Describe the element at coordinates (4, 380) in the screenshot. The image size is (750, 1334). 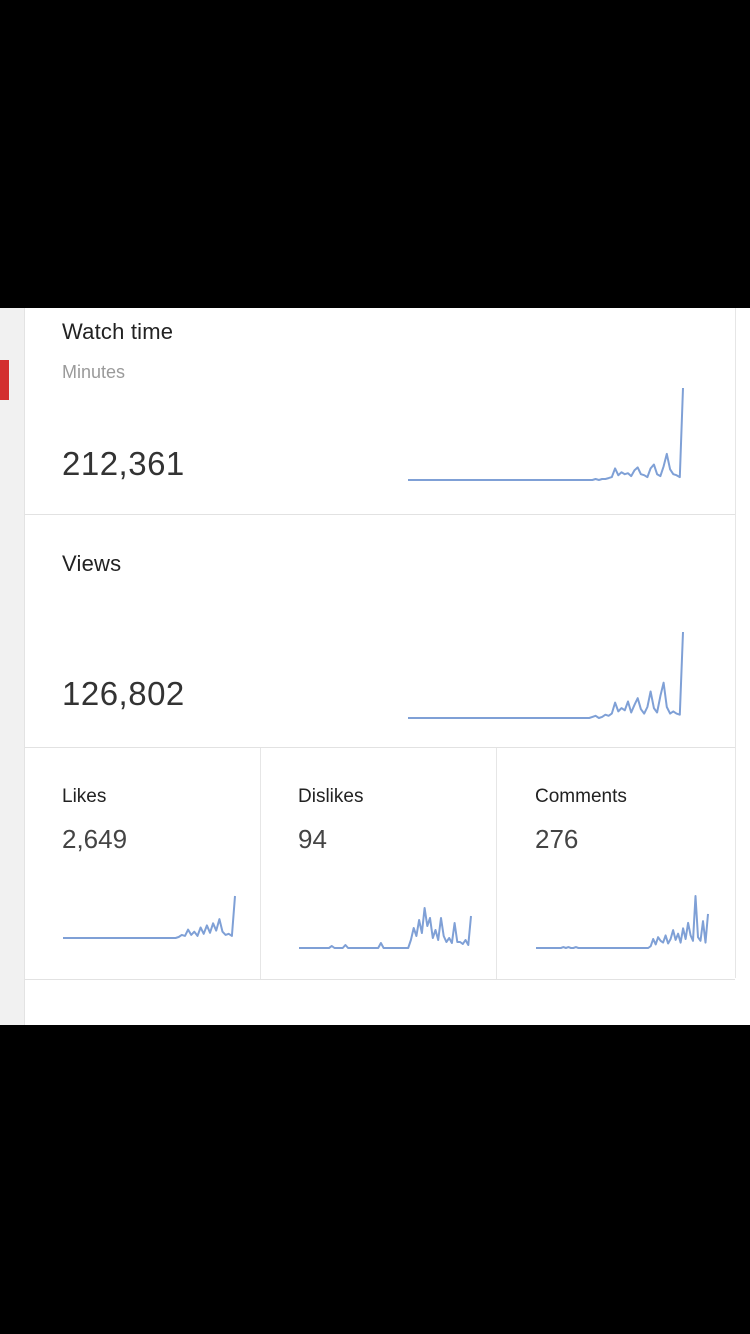
I see `active-nav-marker` at that location.